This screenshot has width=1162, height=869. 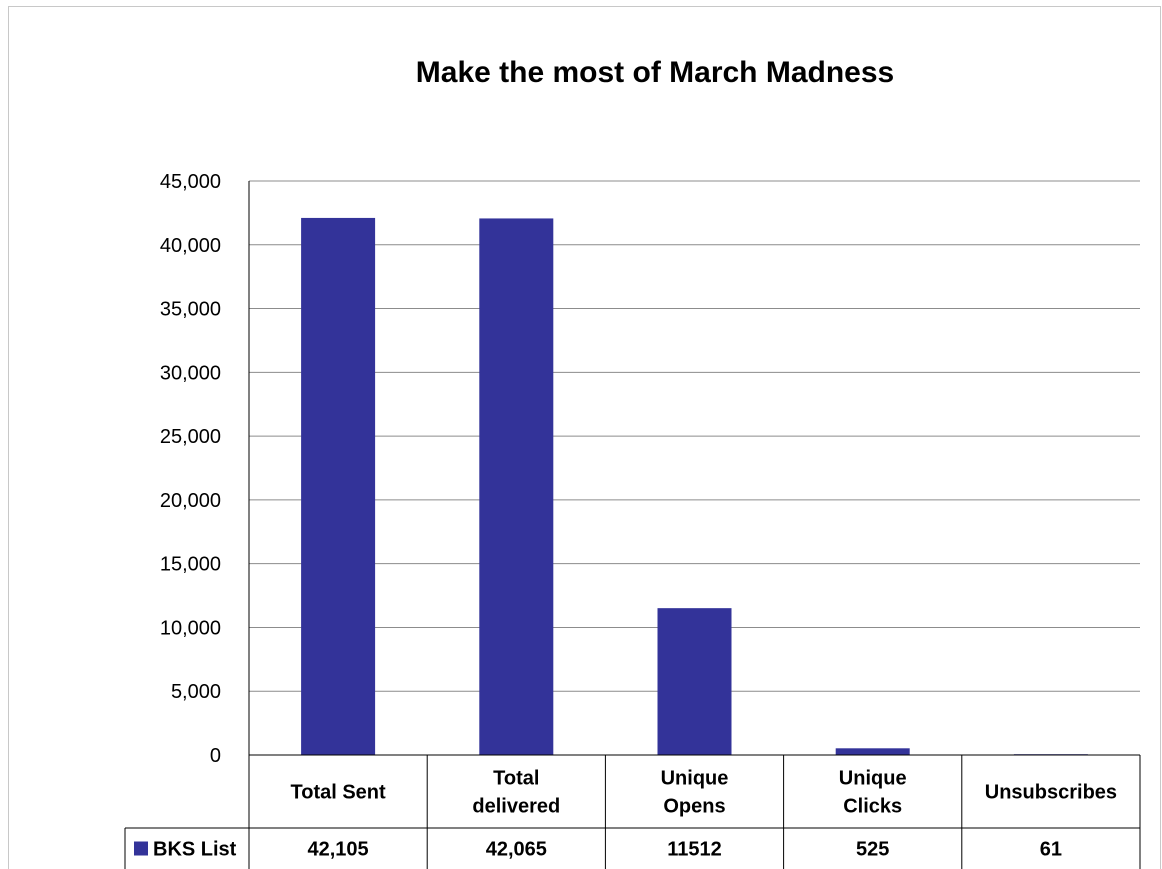 I want to click on data-table-value: 11512, so click(x=694, y=850).